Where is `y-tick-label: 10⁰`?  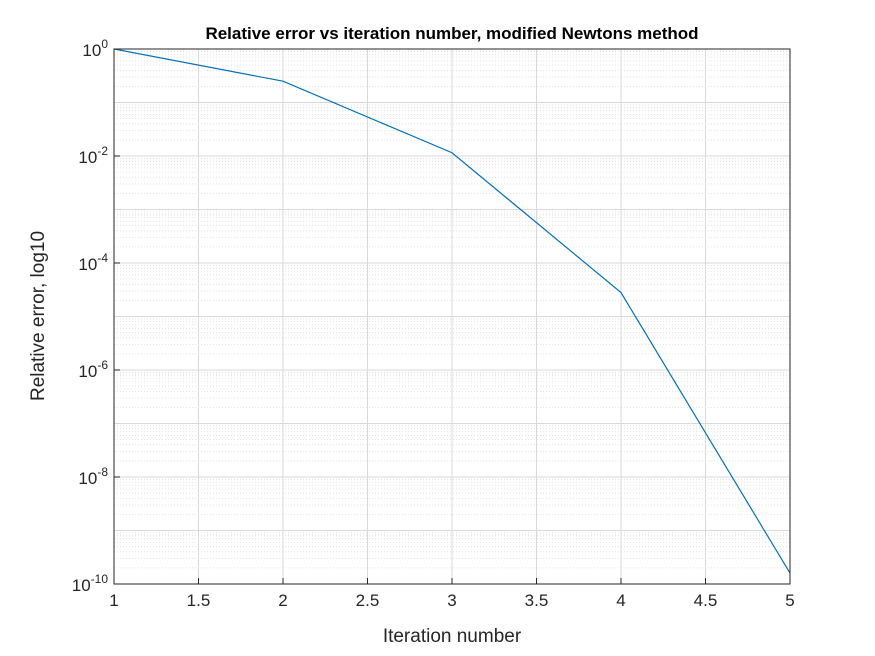
y-tick-label: 10⁰ is located at coordinates (95, 48).